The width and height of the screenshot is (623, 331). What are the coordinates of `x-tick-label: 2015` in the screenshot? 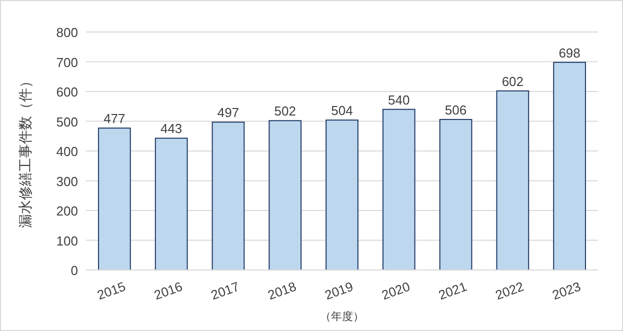 It's located at (111, 290).